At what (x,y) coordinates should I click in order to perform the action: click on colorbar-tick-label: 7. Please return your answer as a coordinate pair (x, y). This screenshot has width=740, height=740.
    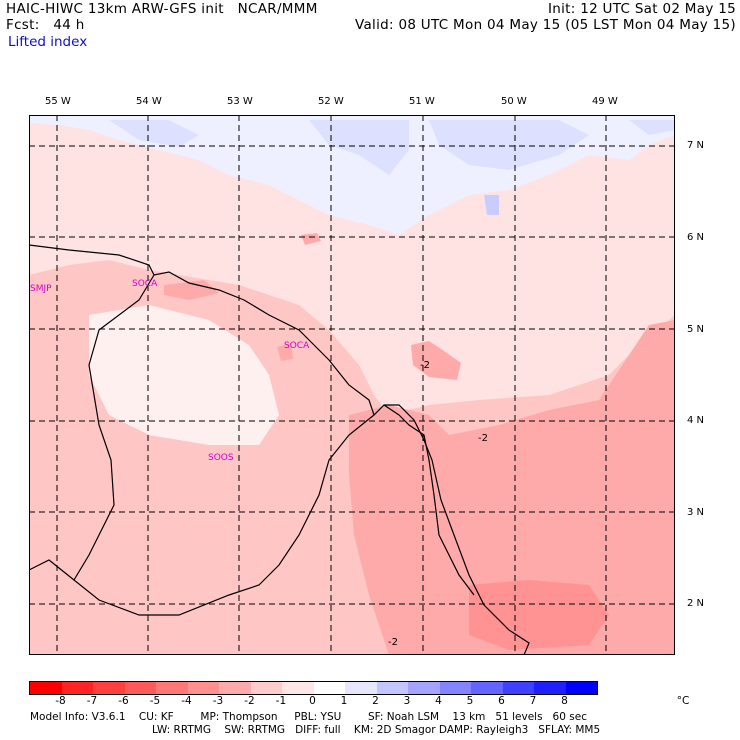
    Looking at the image, I should click on (533, 701).